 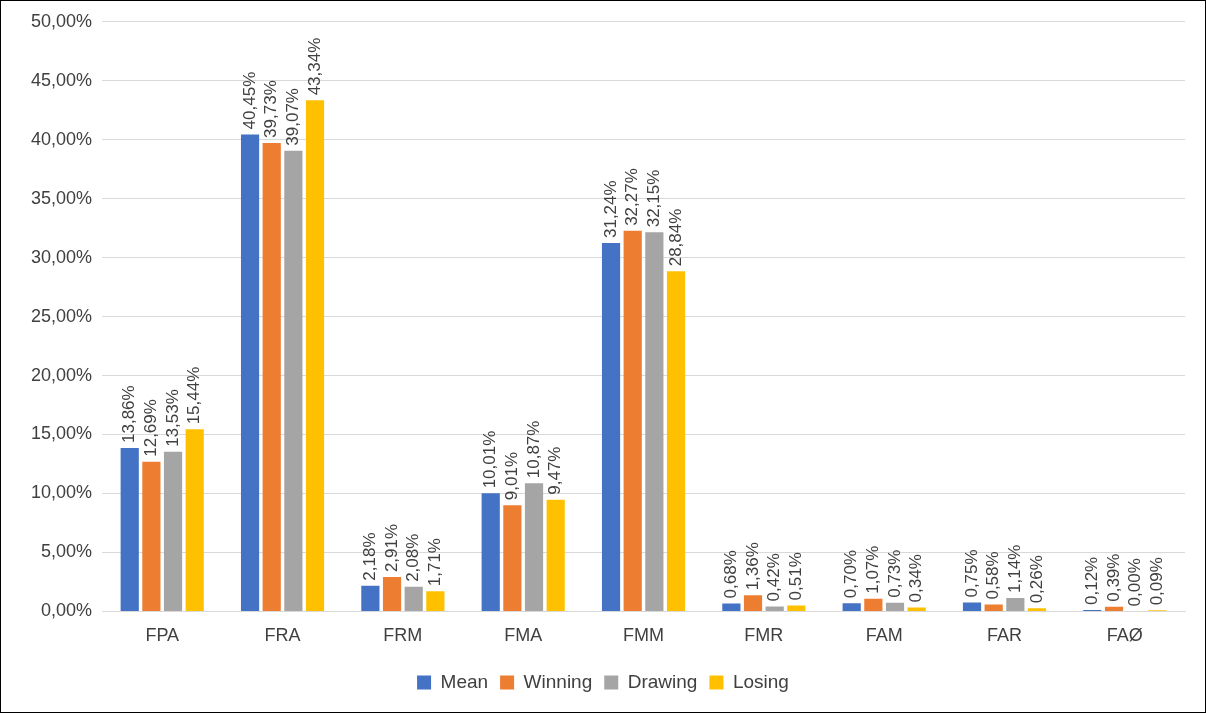 What do you see at coordinates (67, 551) in the screenshot?
I see `y-tick-label: 5,00%` at bounding box center [67, 551].